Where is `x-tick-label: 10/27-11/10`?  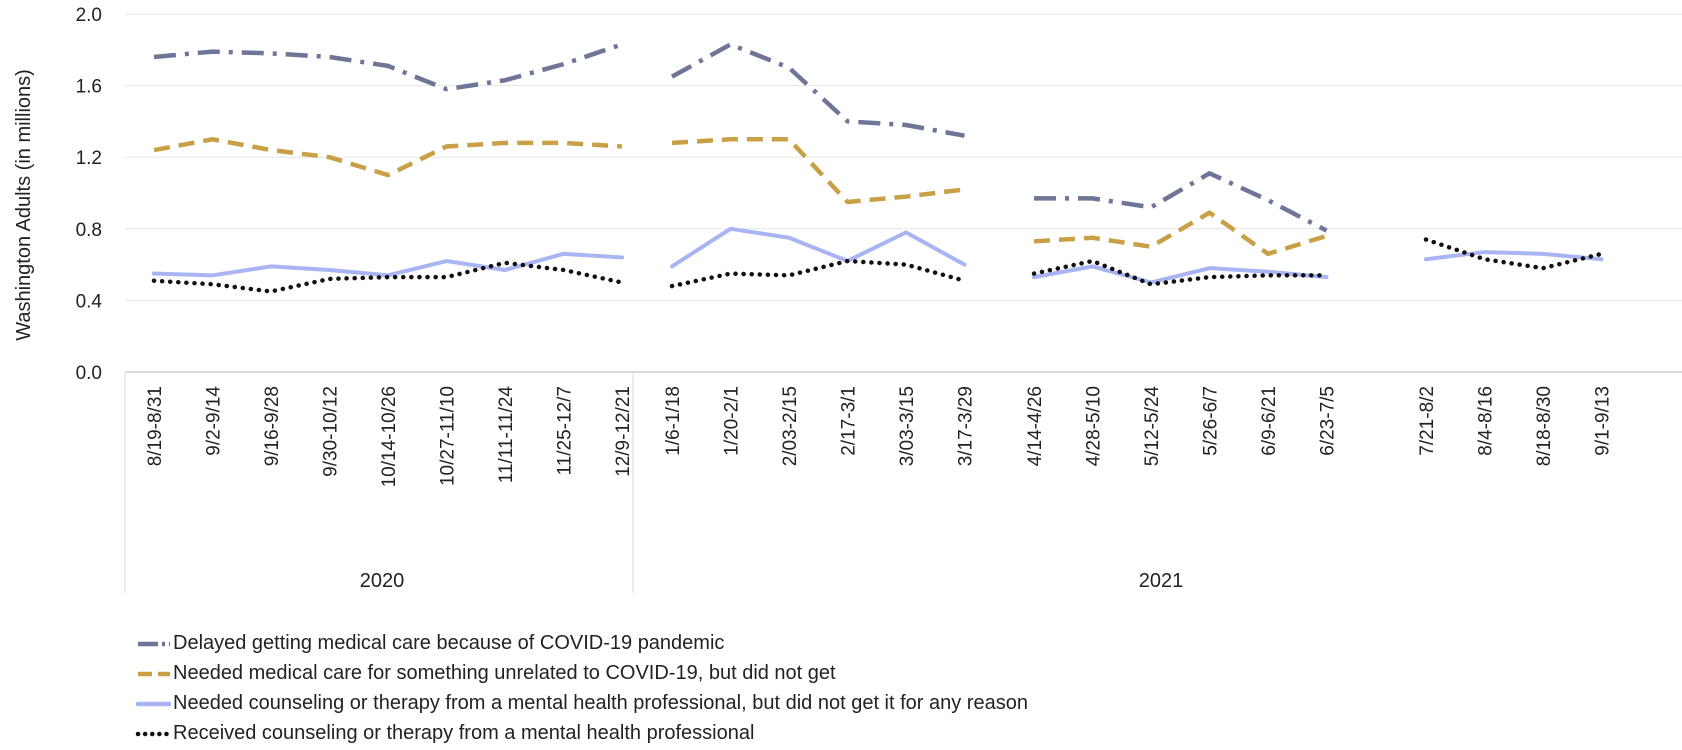 x-tick-label: 10/27-11/10 is located at coordinates (448, 436).